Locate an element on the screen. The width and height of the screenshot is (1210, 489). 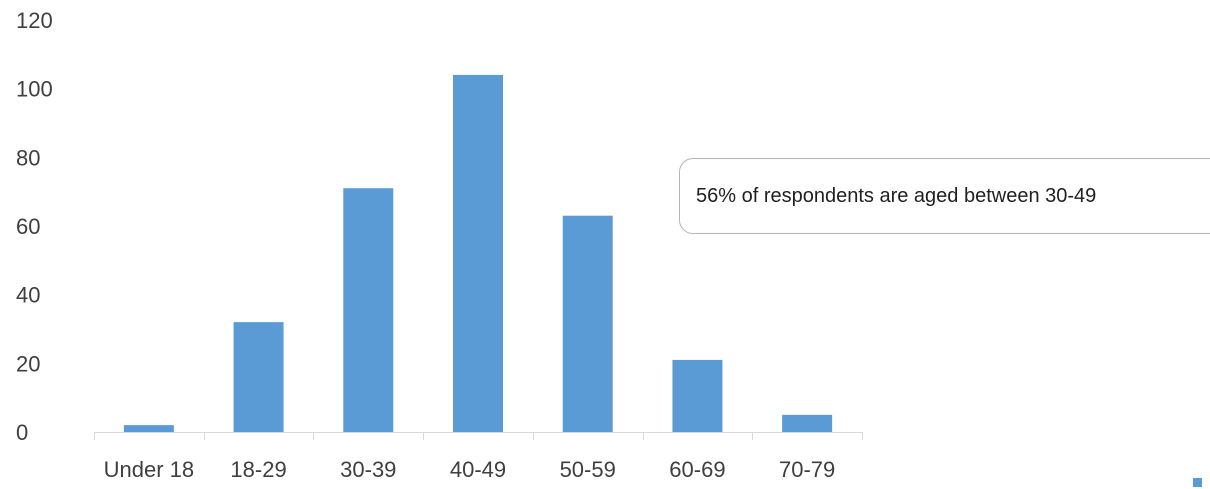
y-tick-label: 60 is located at coordinates (28, 226).